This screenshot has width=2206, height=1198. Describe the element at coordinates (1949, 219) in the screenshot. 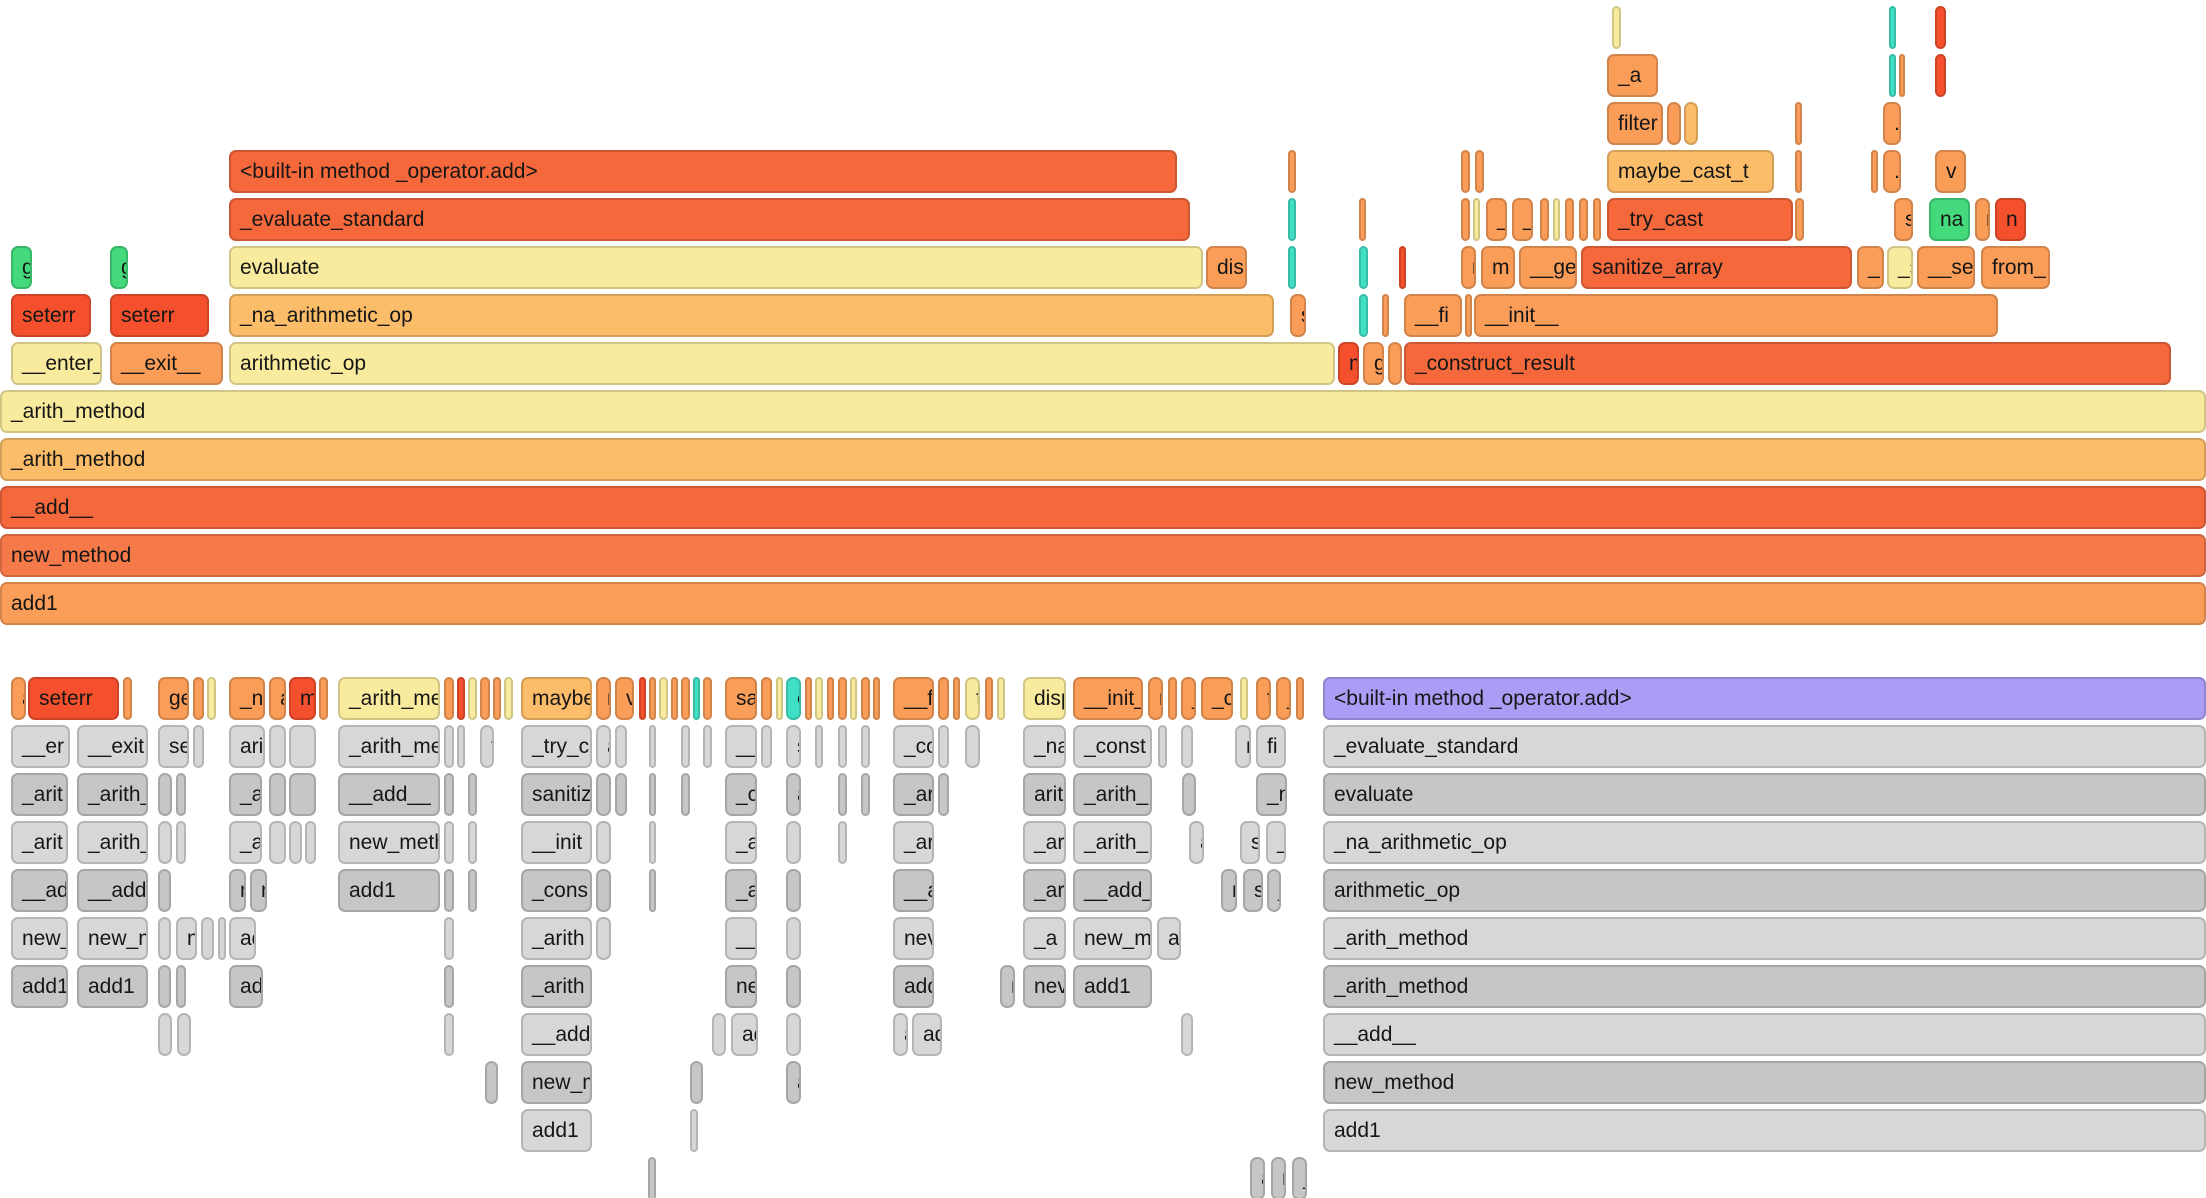

I see `flame-frame: na` at that location.